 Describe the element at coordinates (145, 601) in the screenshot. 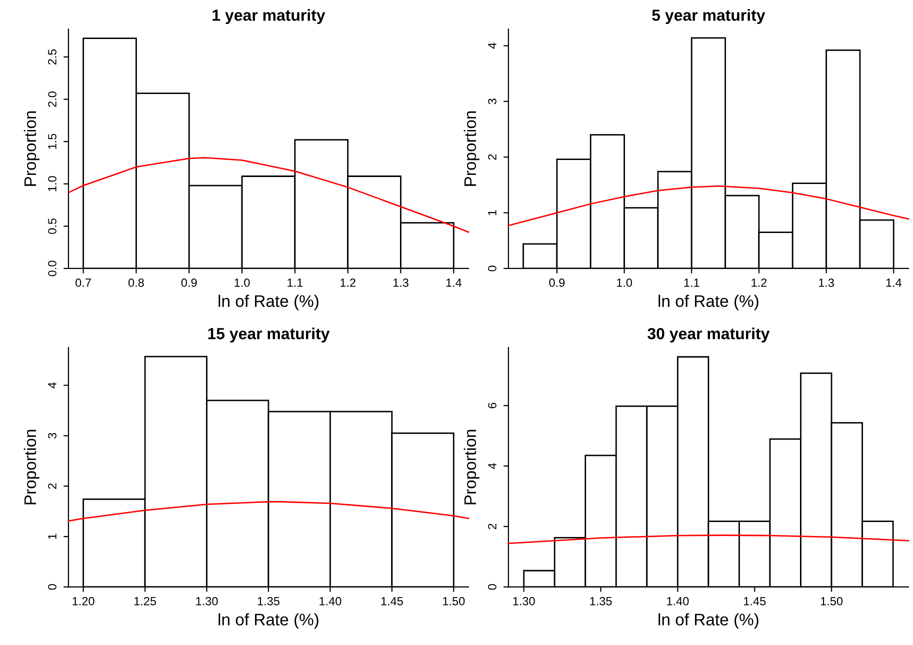

I see `x-tick-label: 1.25` at that location.